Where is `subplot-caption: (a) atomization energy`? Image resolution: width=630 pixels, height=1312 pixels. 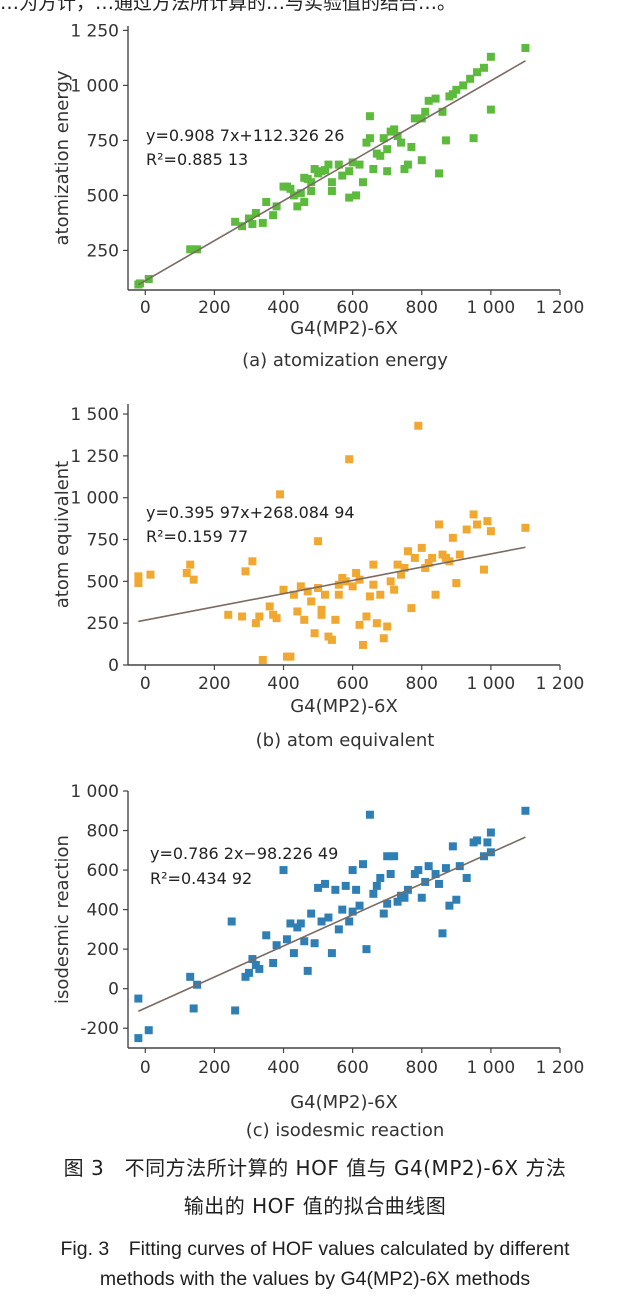 subplot-caption: (a) atomization energy is located at coordinates (345, 360).